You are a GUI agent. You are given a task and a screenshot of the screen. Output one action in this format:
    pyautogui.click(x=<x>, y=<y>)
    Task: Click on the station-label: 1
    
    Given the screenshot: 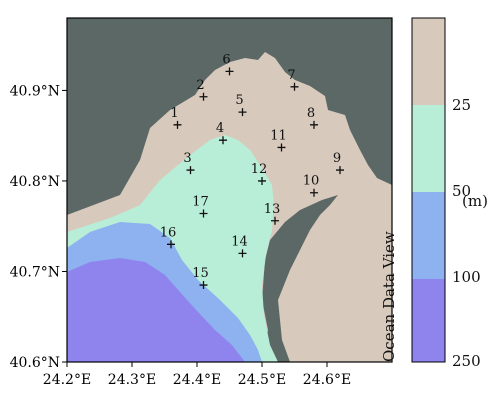 What is the action you would take?
    pyautogui.click(x=174, y=113)
    